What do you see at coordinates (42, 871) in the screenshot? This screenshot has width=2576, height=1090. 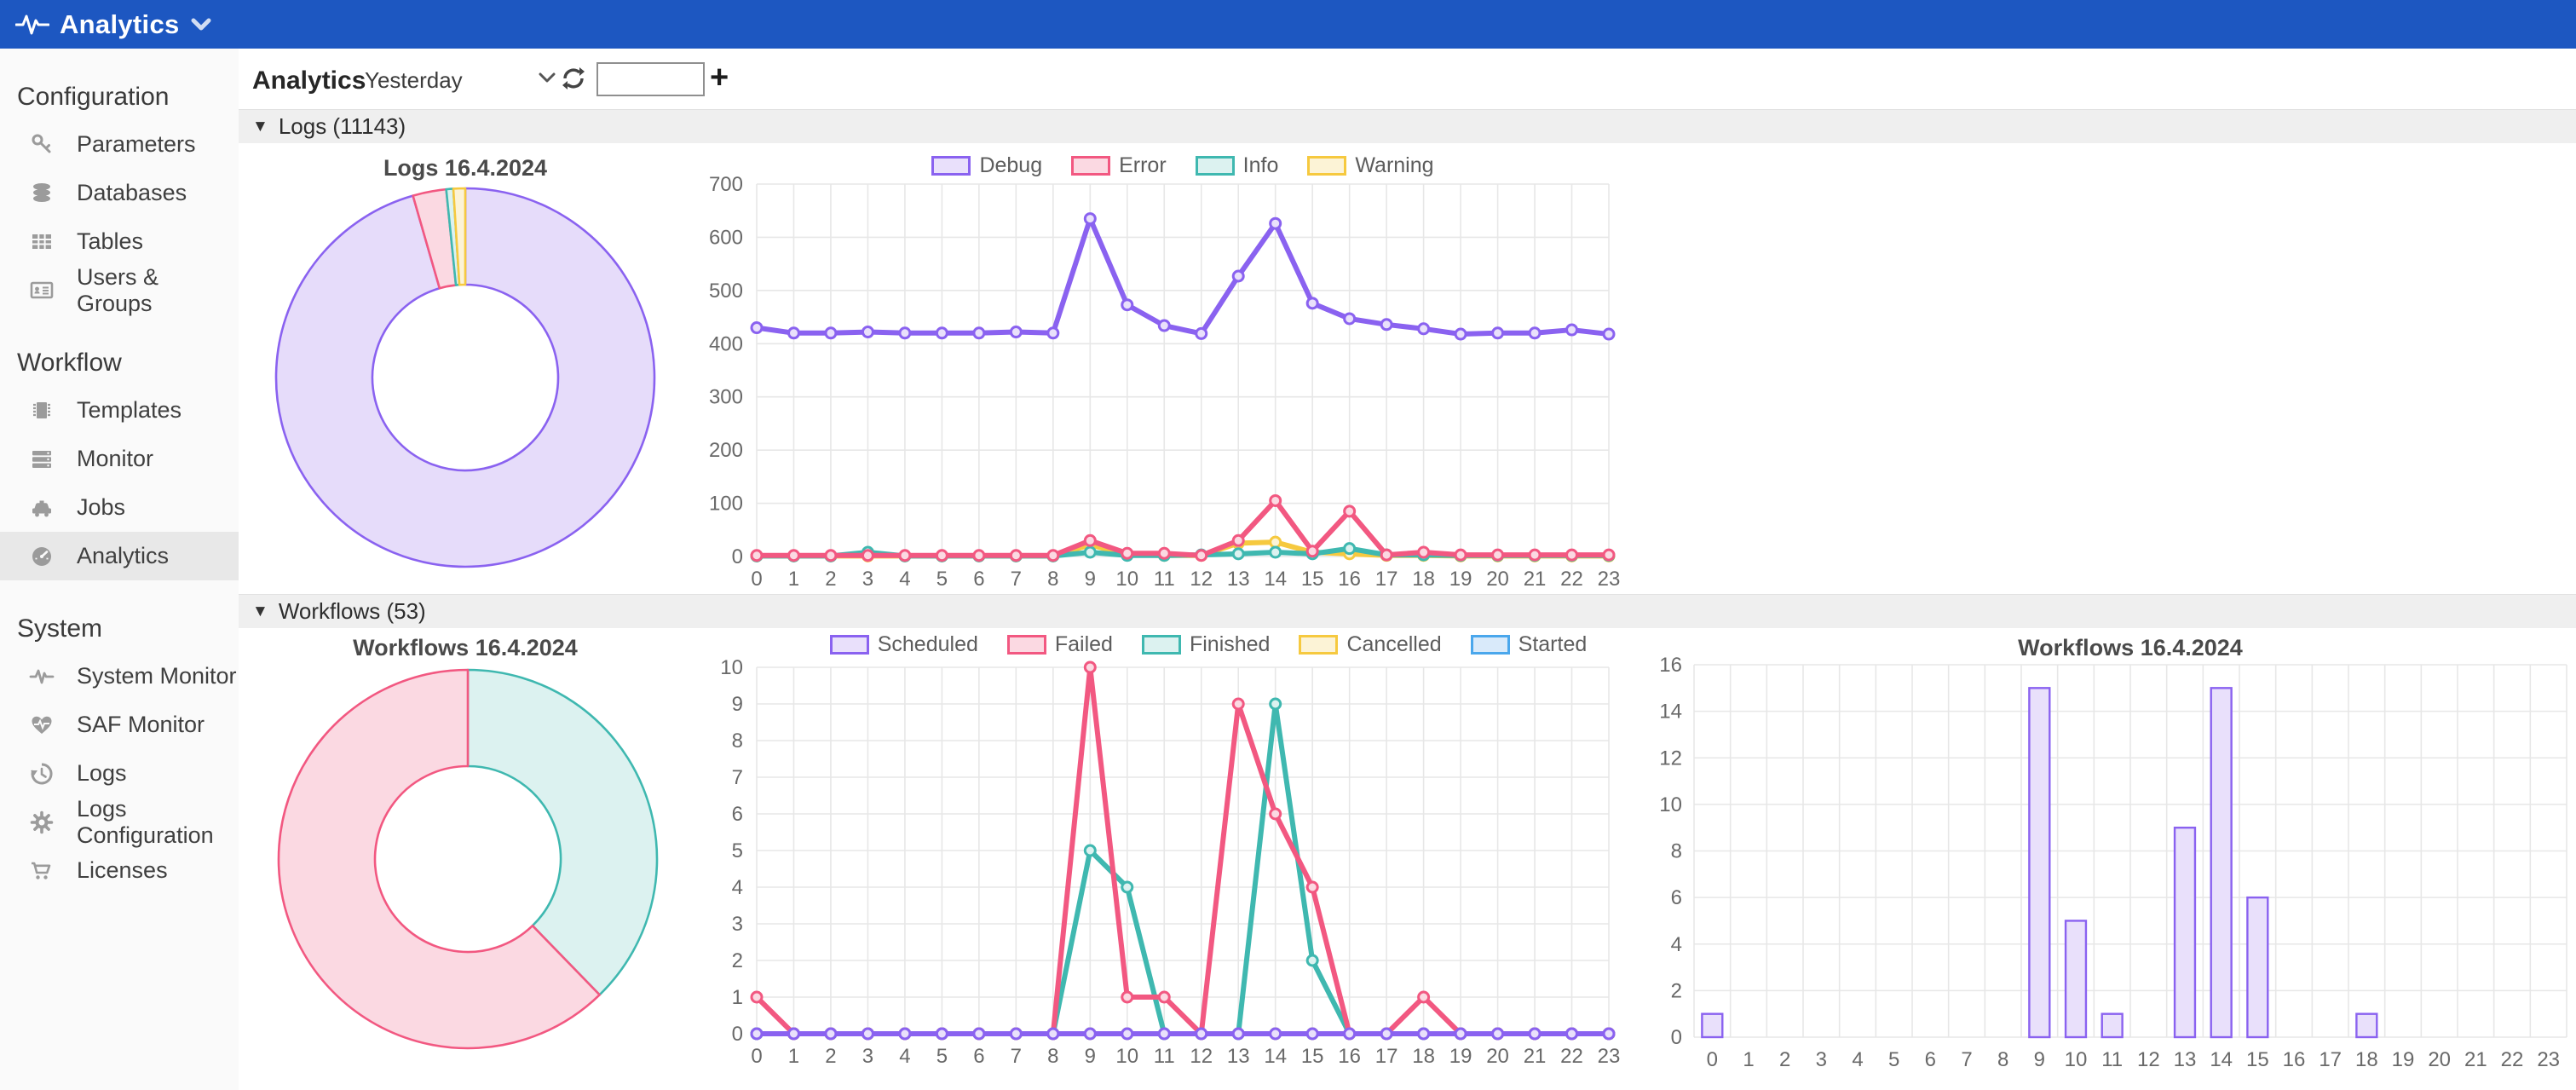 I see `cart-icon` at bounding box center [42, 871].